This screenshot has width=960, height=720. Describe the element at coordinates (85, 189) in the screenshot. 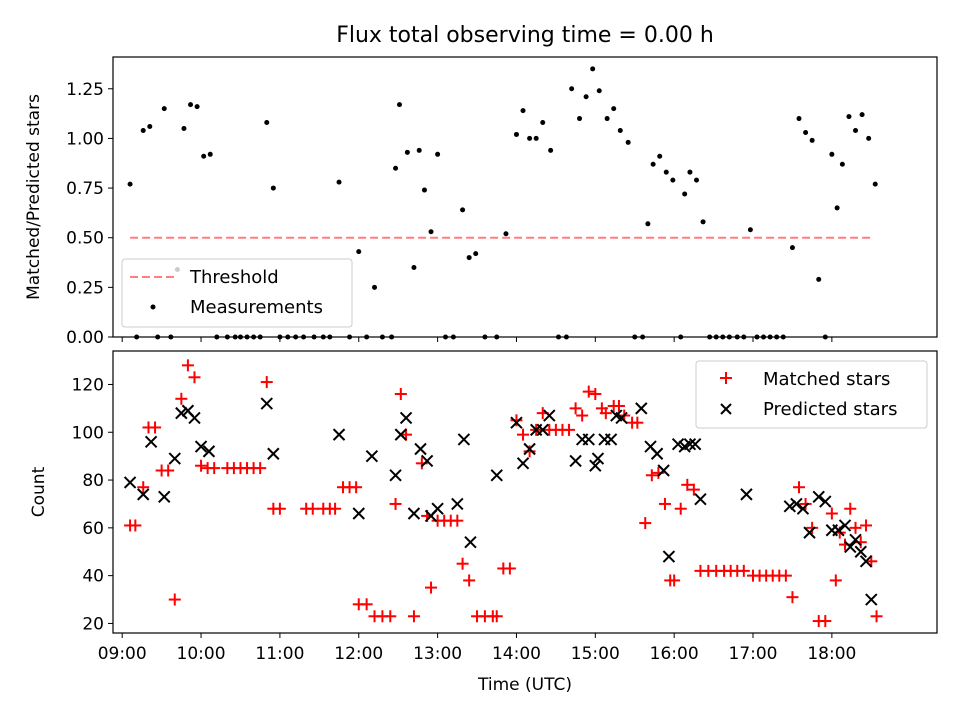

I see `top-y-tick-label: 0.75` at that location.